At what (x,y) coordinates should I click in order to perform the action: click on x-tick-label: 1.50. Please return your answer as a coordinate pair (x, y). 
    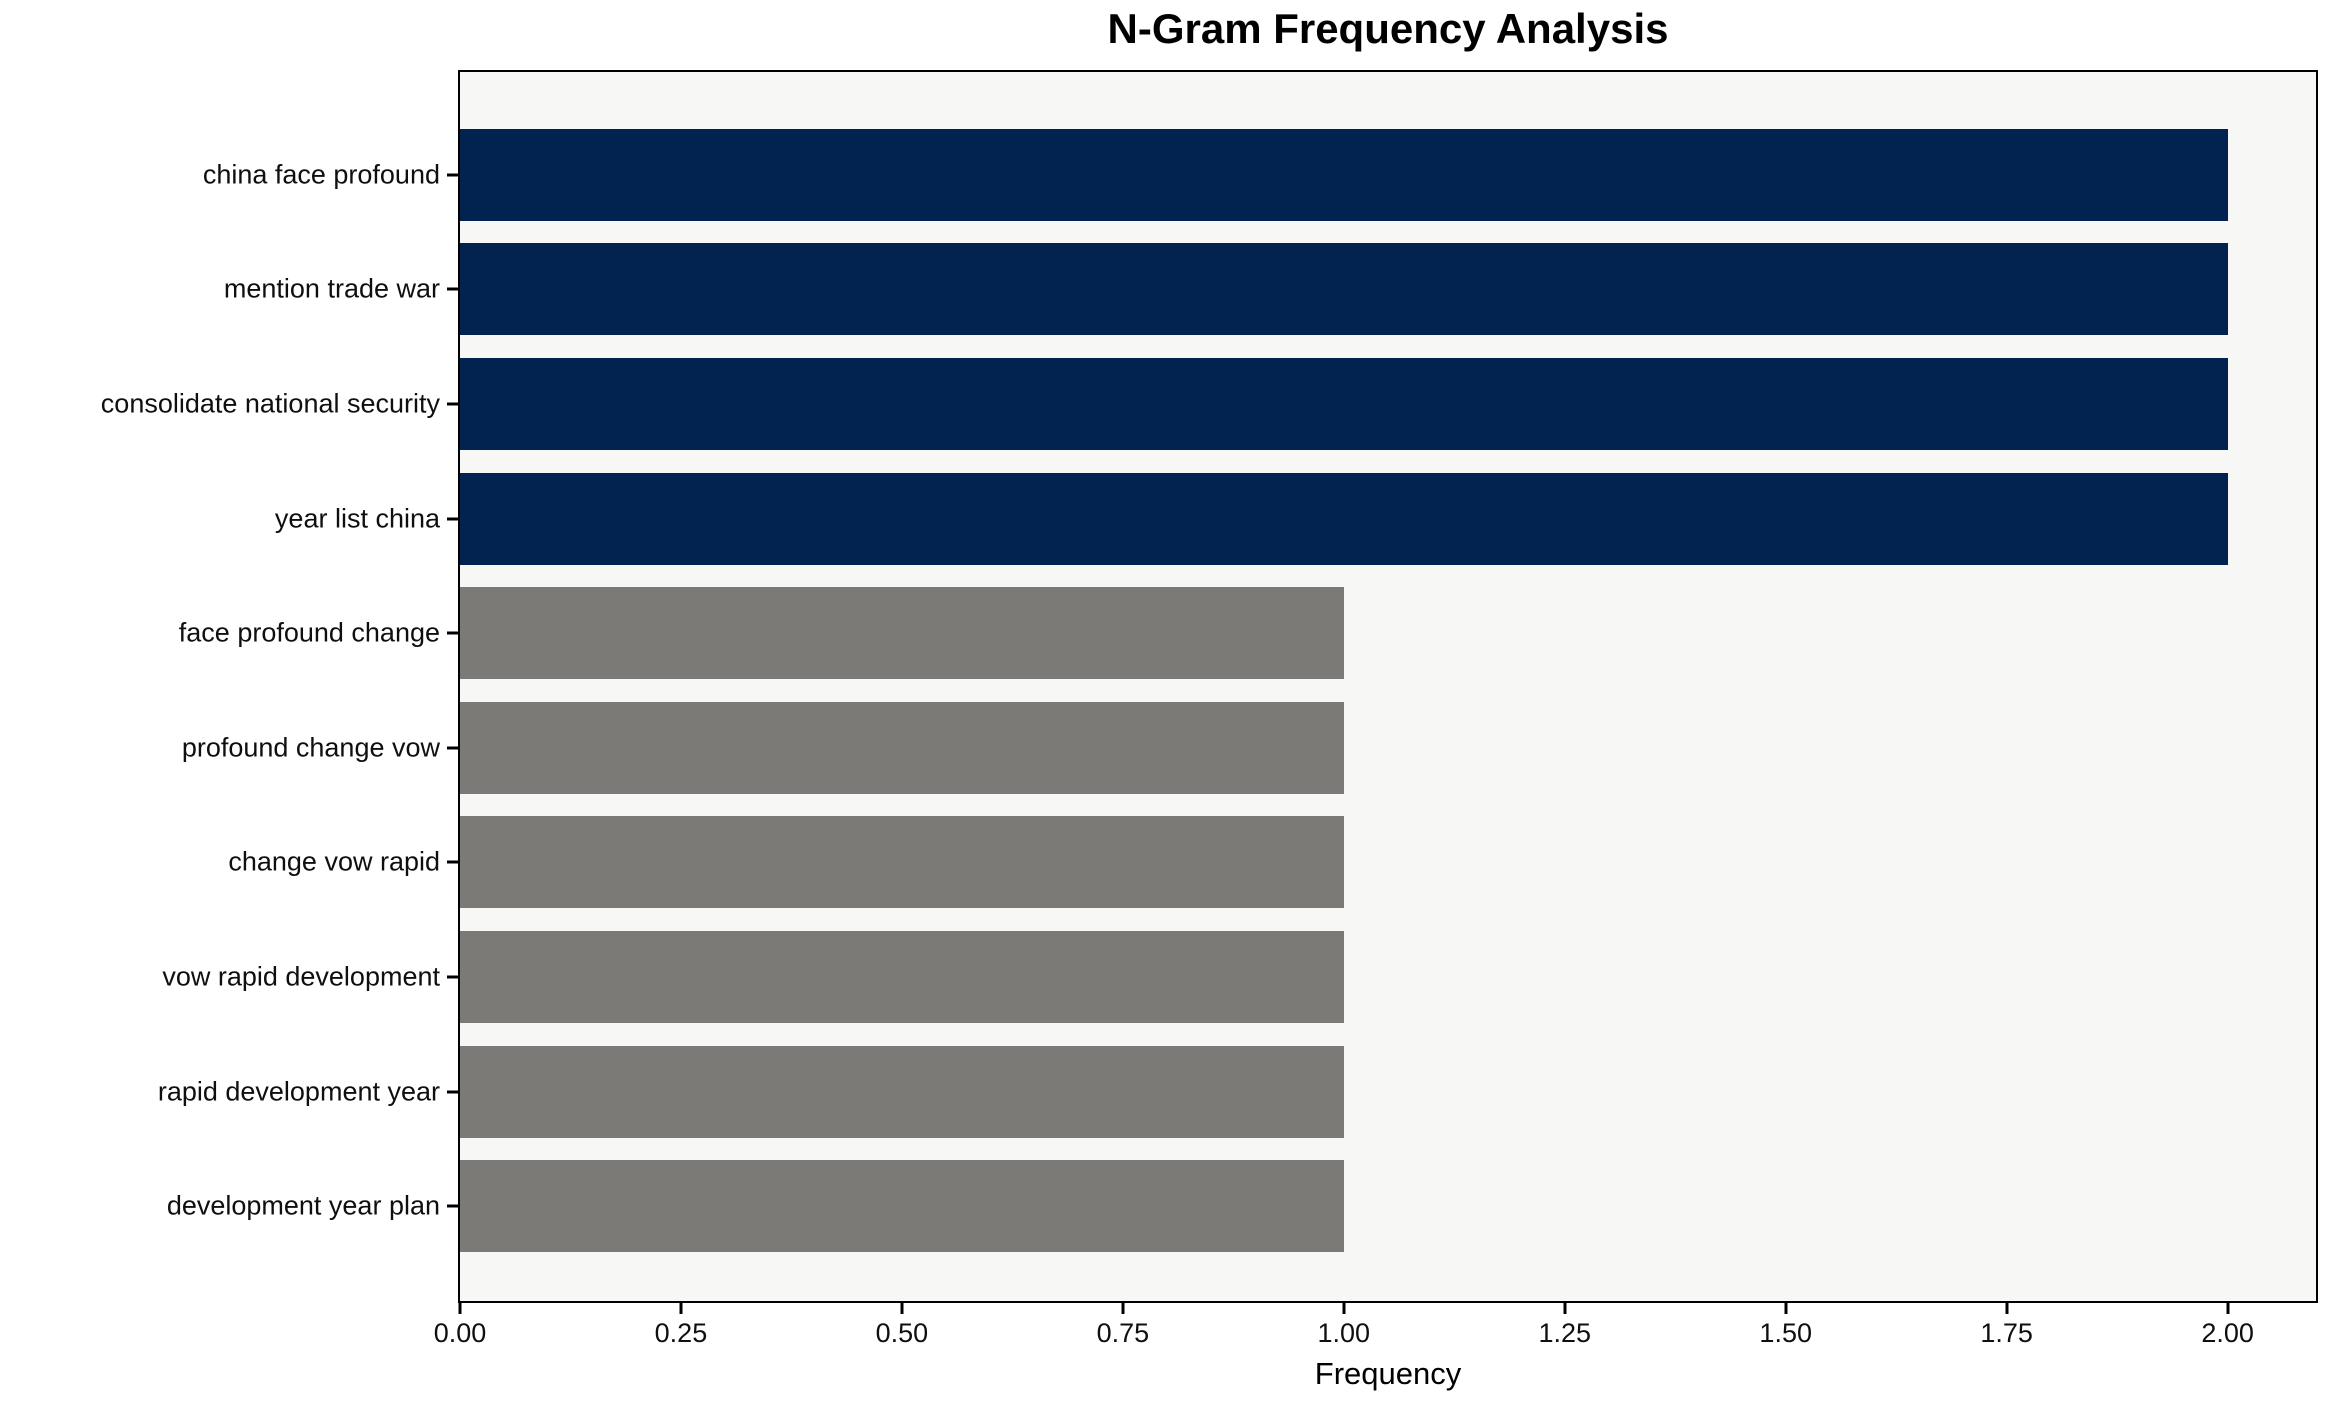
    Looking at the image, I should click on (1785, 1333).